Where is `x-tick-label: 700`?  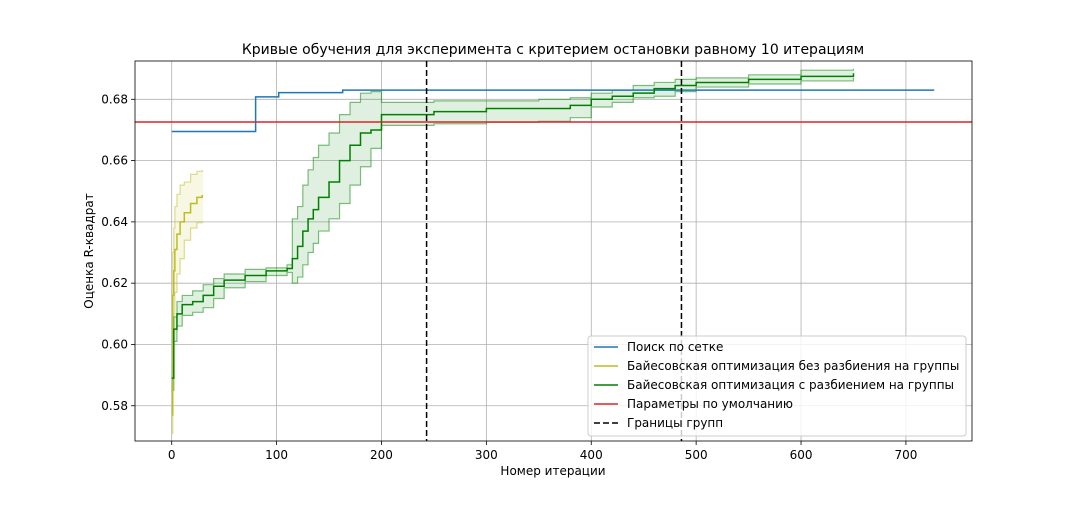
x-tick-label: 700 is located at coordinates (905, 455).